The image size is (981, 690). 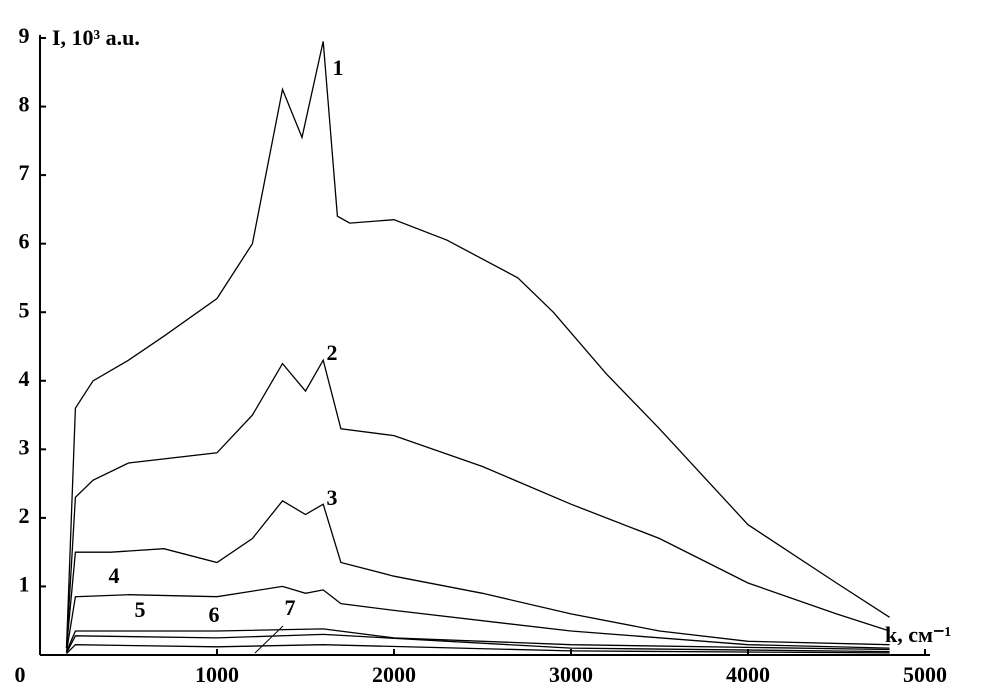 I want to click on series-label: 5, so click(x=140, y=609).